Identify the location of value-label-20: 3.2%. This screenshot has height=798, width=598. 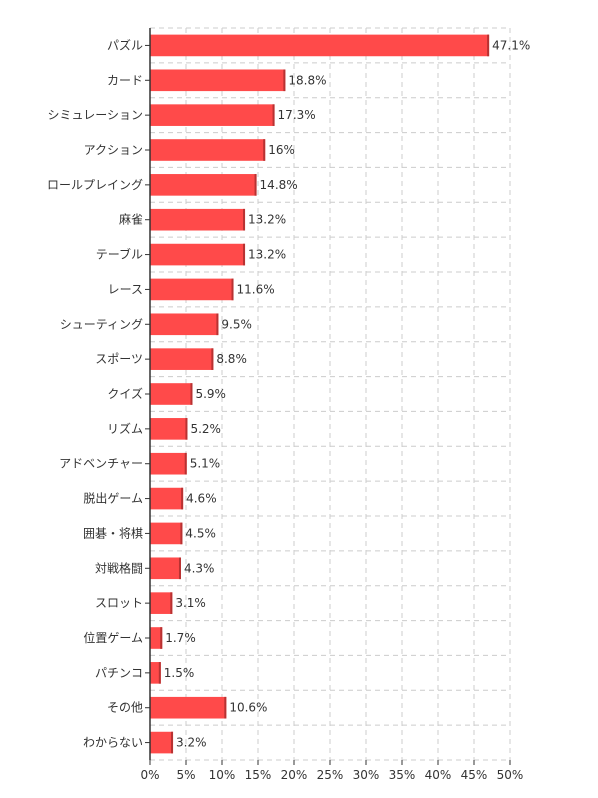
(191, 743).